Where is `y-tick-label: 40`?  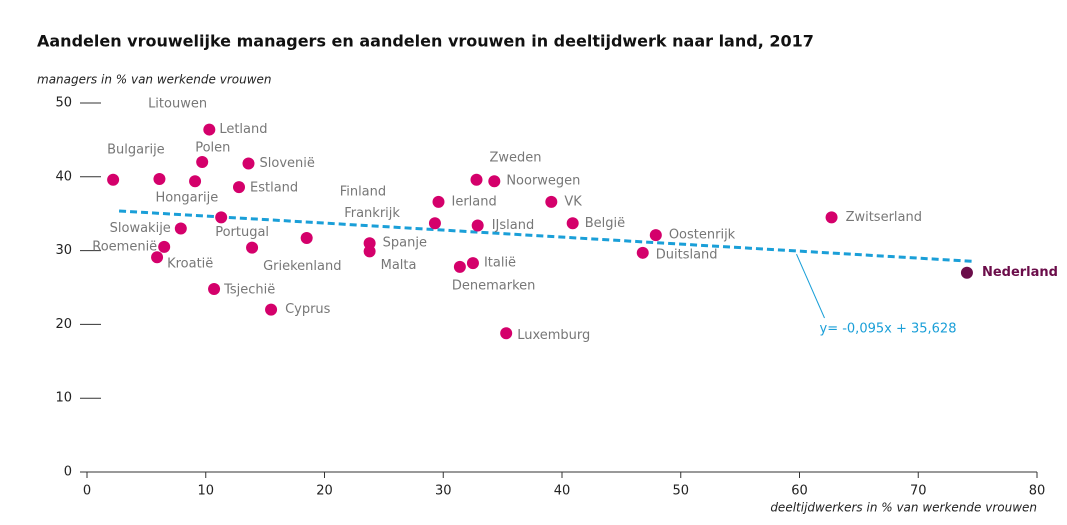
y-tick-label: 40 is located at coordinates (63, 176).